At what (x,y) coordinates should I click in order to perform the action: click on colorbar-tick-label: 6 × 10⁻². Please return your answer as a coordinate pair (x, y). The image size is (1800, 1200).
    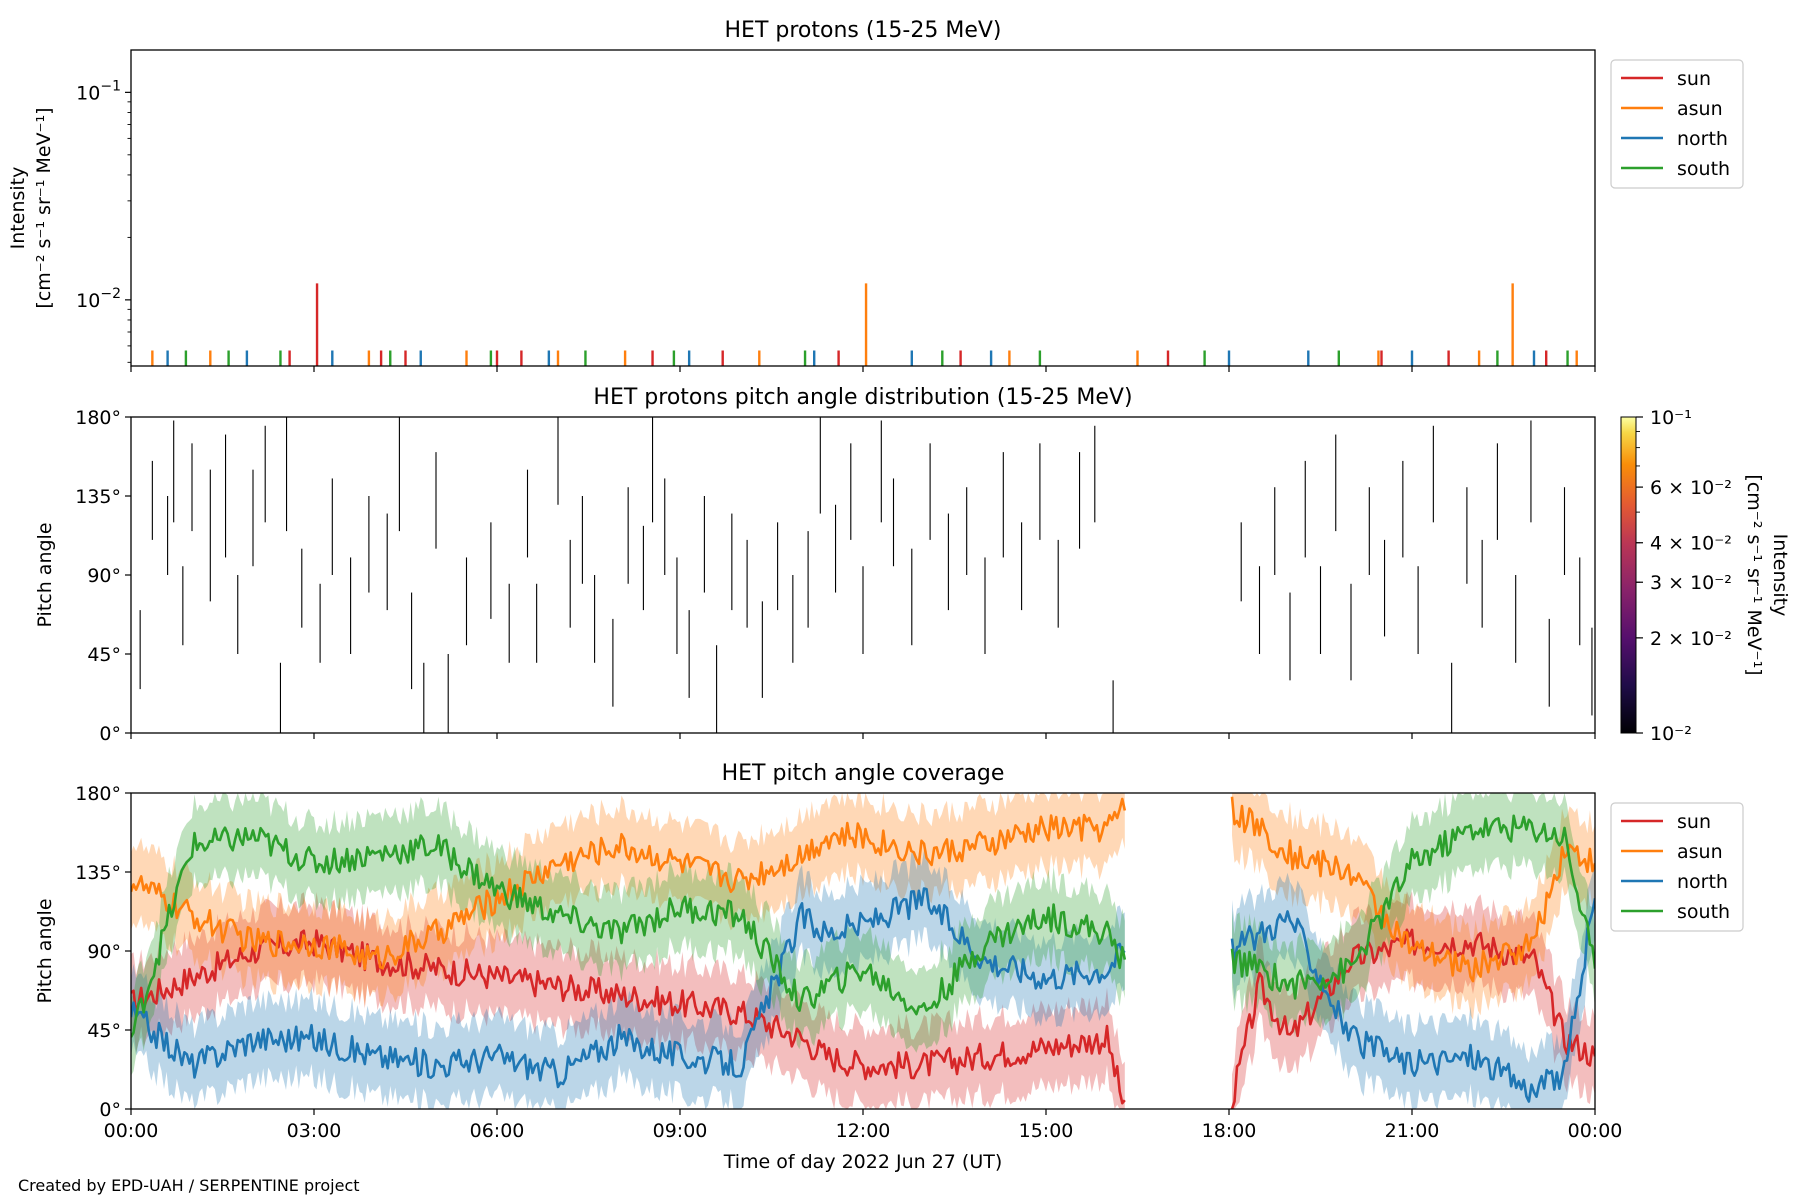
    Looking at the image, I should click on (1691, 488).